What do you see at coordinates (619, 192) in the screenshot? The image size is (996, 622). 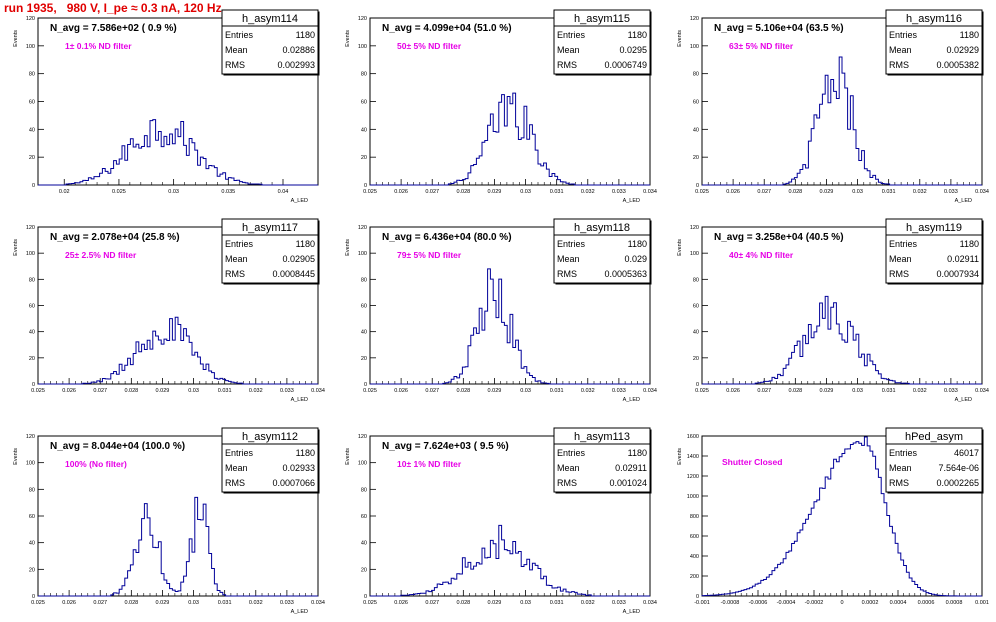 I see `x-tick-label: 0.033` at bounding box center [619, 192].